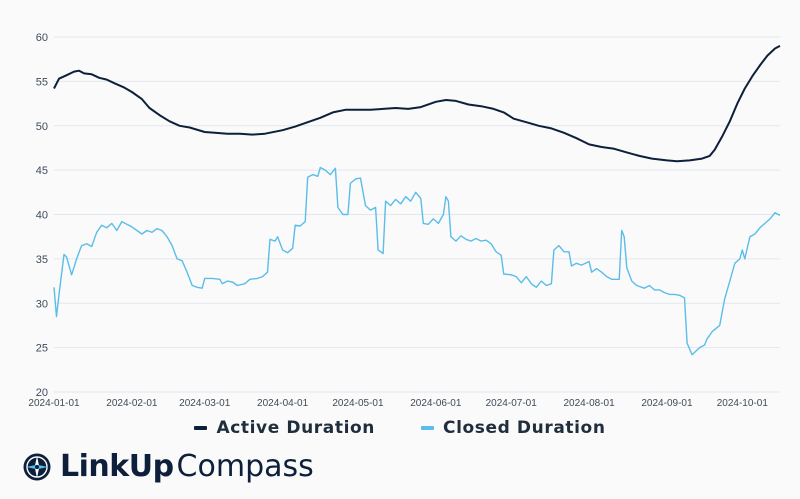 The image size is (800, 499). What do you see at coordinates (427, 428) in the screenshot?
I see `legend-swatch-closed-duration` at bounding box center [427, 428].